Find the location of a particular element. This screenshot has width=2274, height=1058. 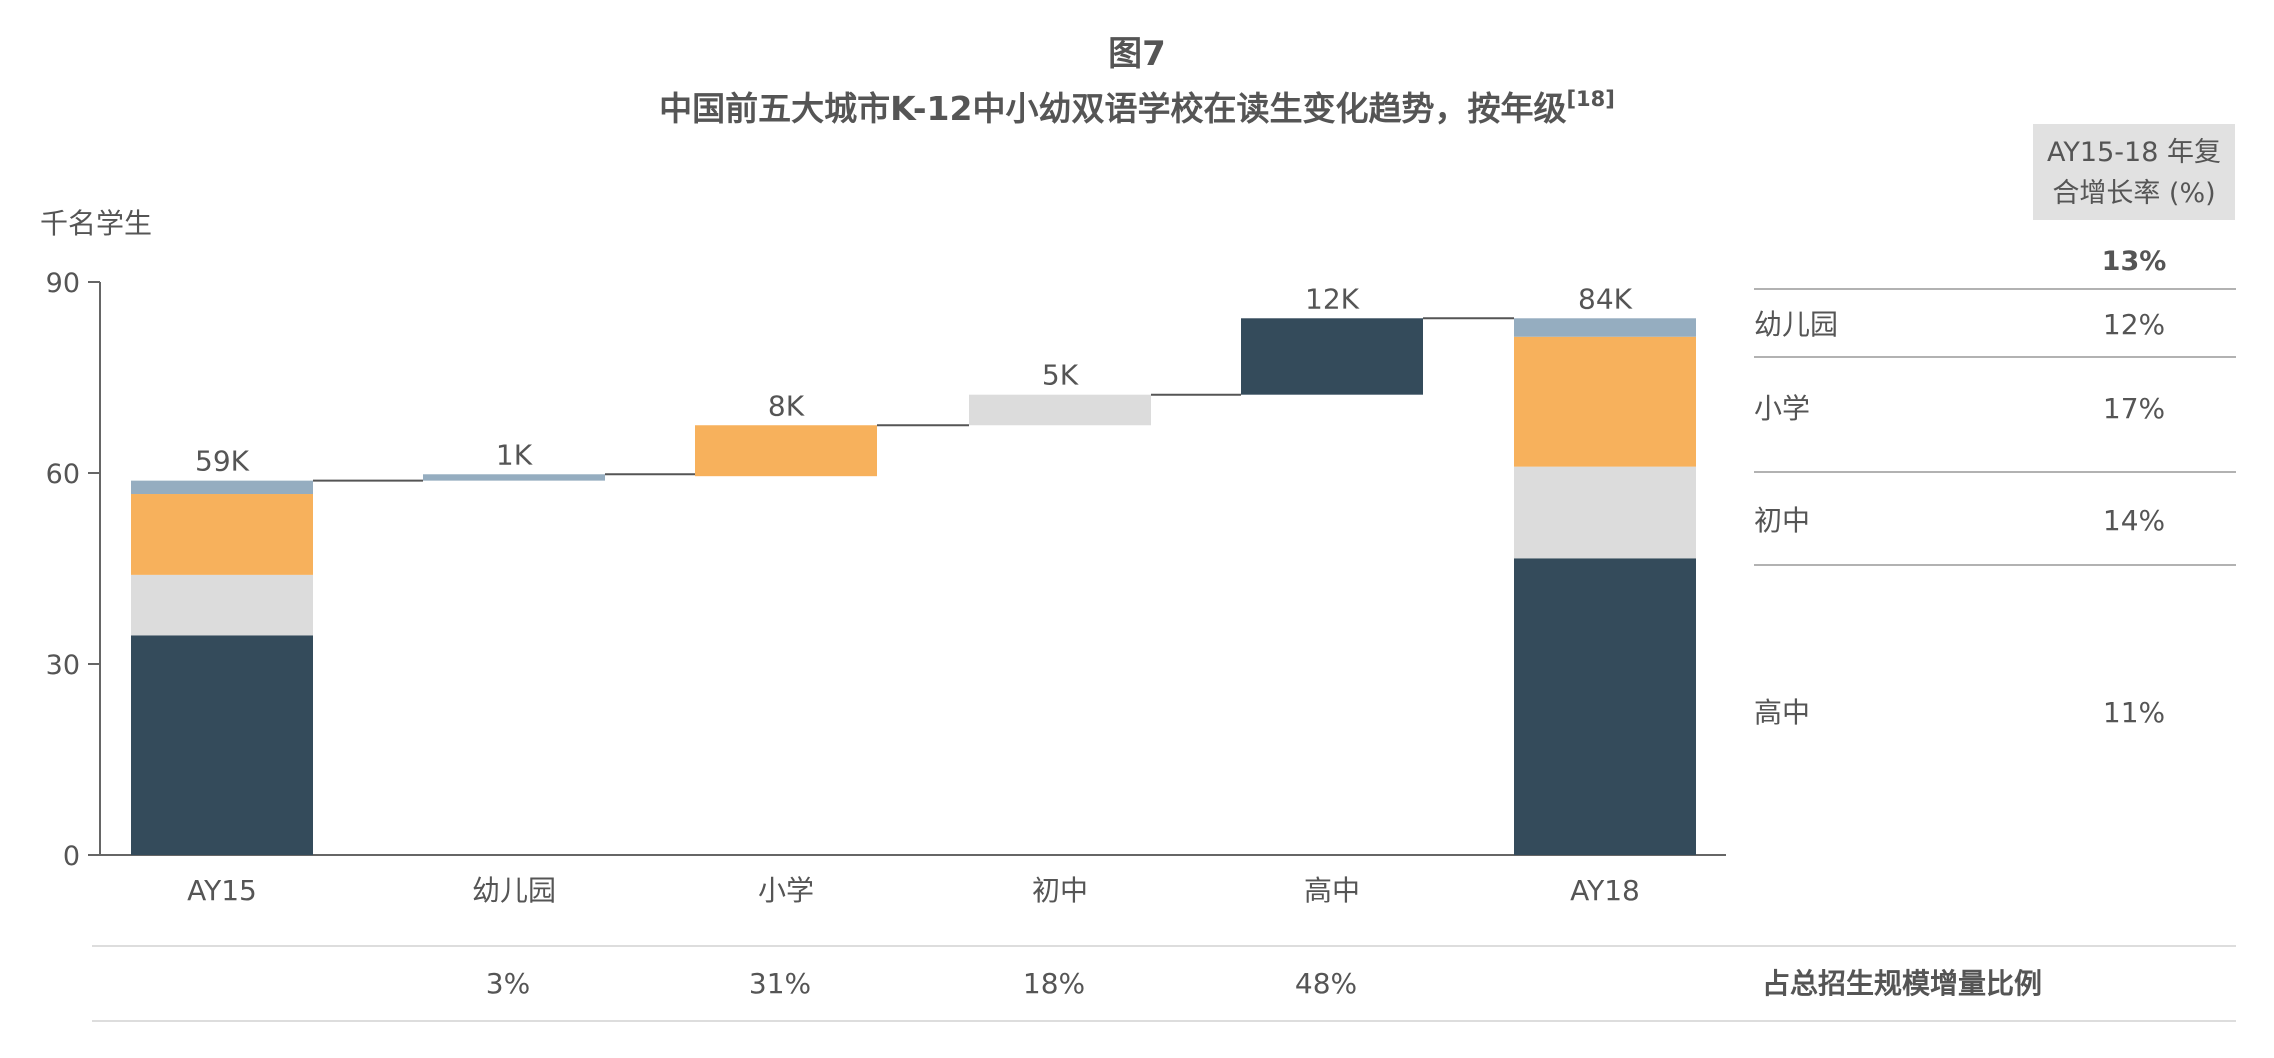

cagr-header-line1: AY15-18 年复 is located at coordinates (2134, 152).